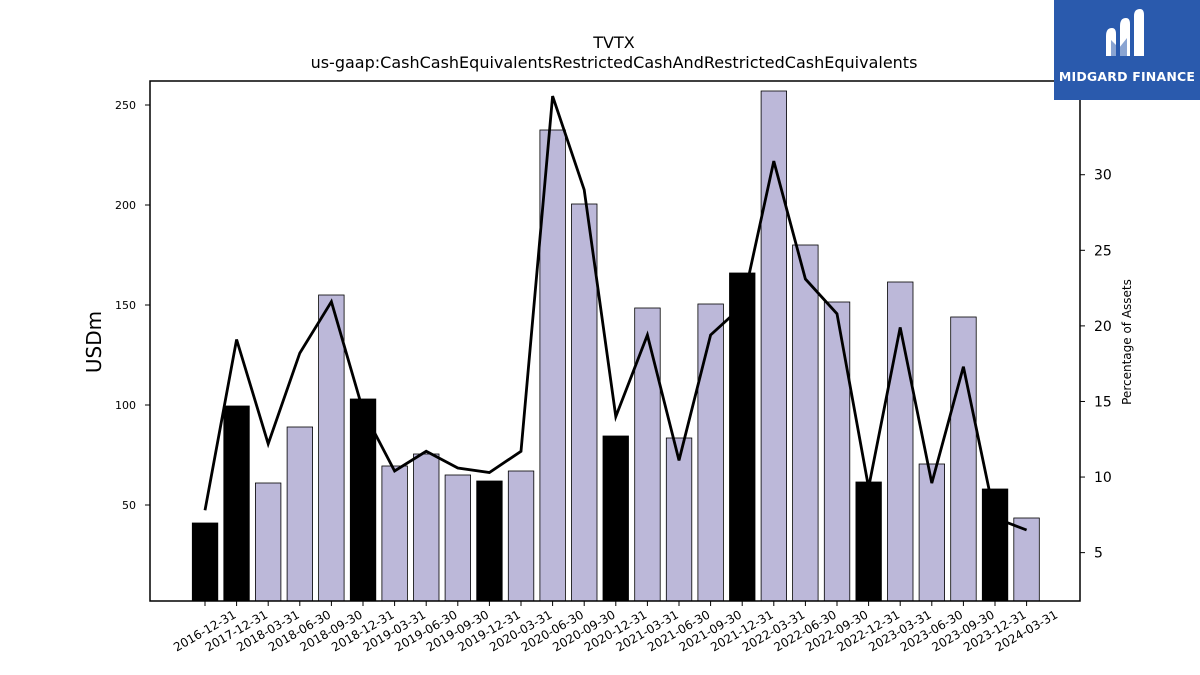 Image resolution: width=1200 pixels, height=675 pixels. I want to click on y2-tick-label: 15, so click(1103, 402).